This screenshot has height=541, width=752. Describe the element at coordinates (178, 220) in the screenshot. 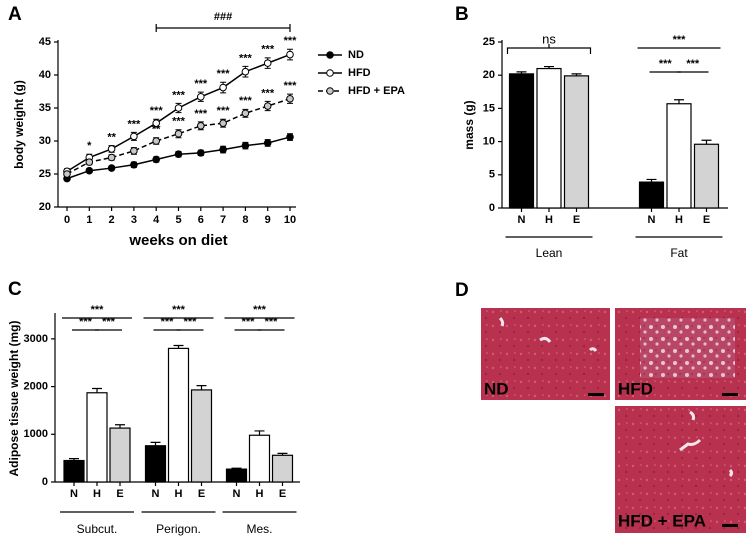

I see `x-tick-label: 5` at that location.